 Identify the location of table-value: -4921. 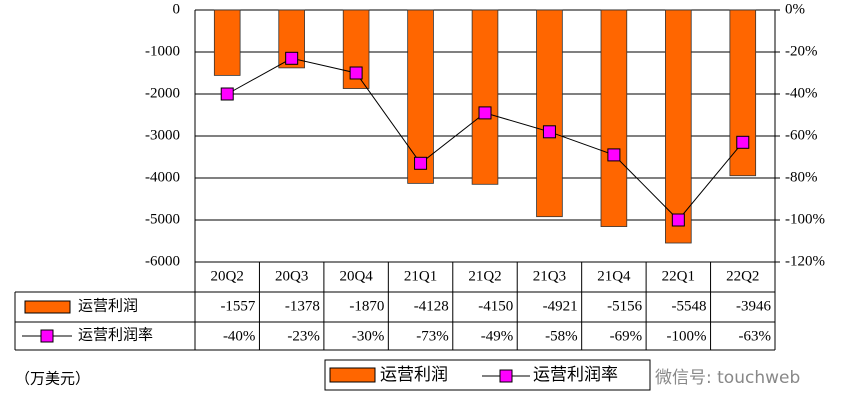
(560, 306).